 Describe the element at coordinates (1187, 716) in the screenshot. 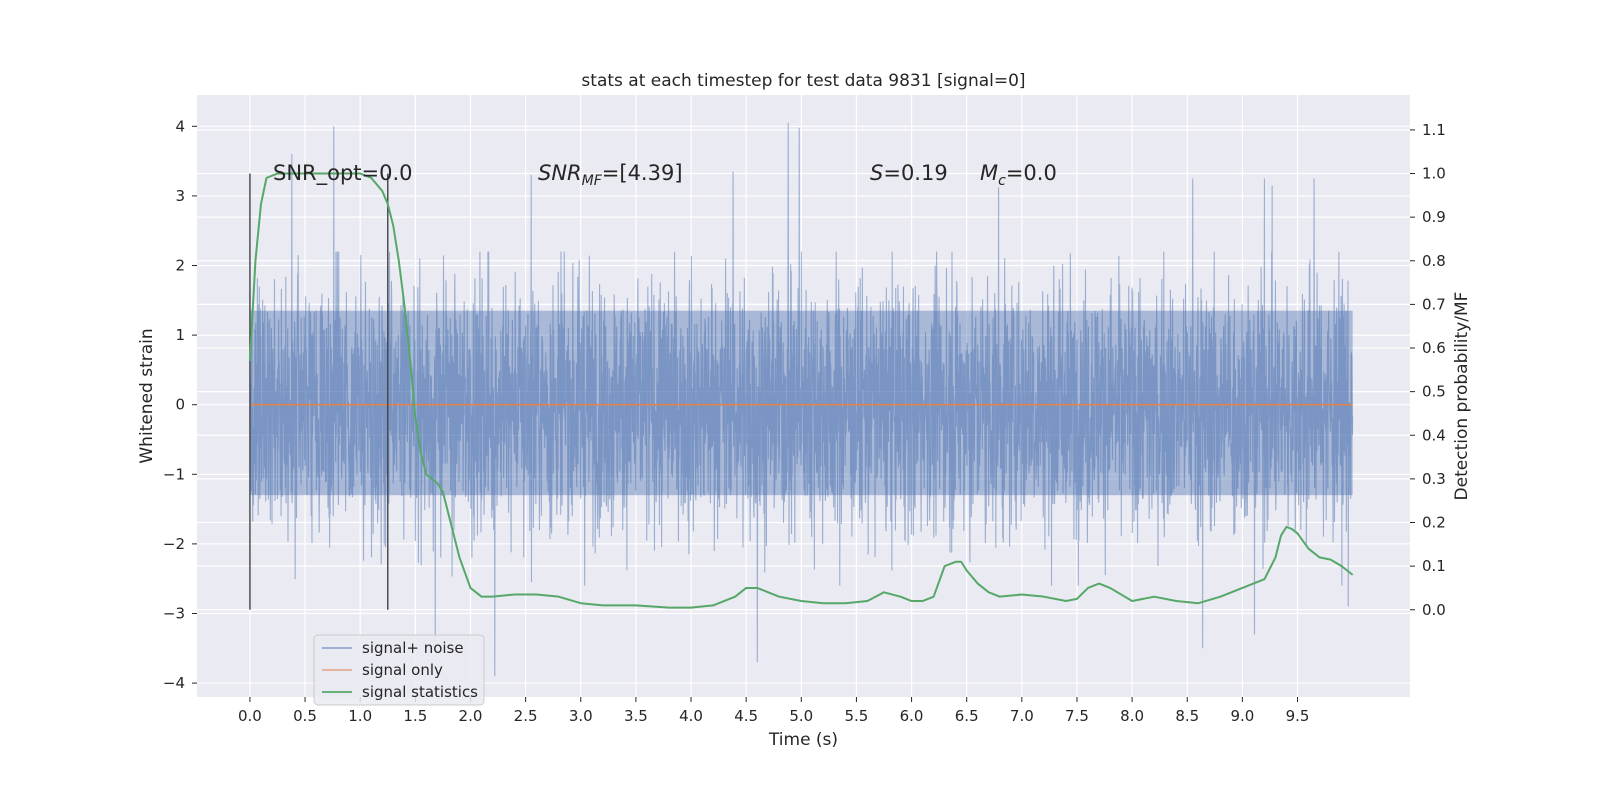

I see `x-tick-label: 8.5` at that location.